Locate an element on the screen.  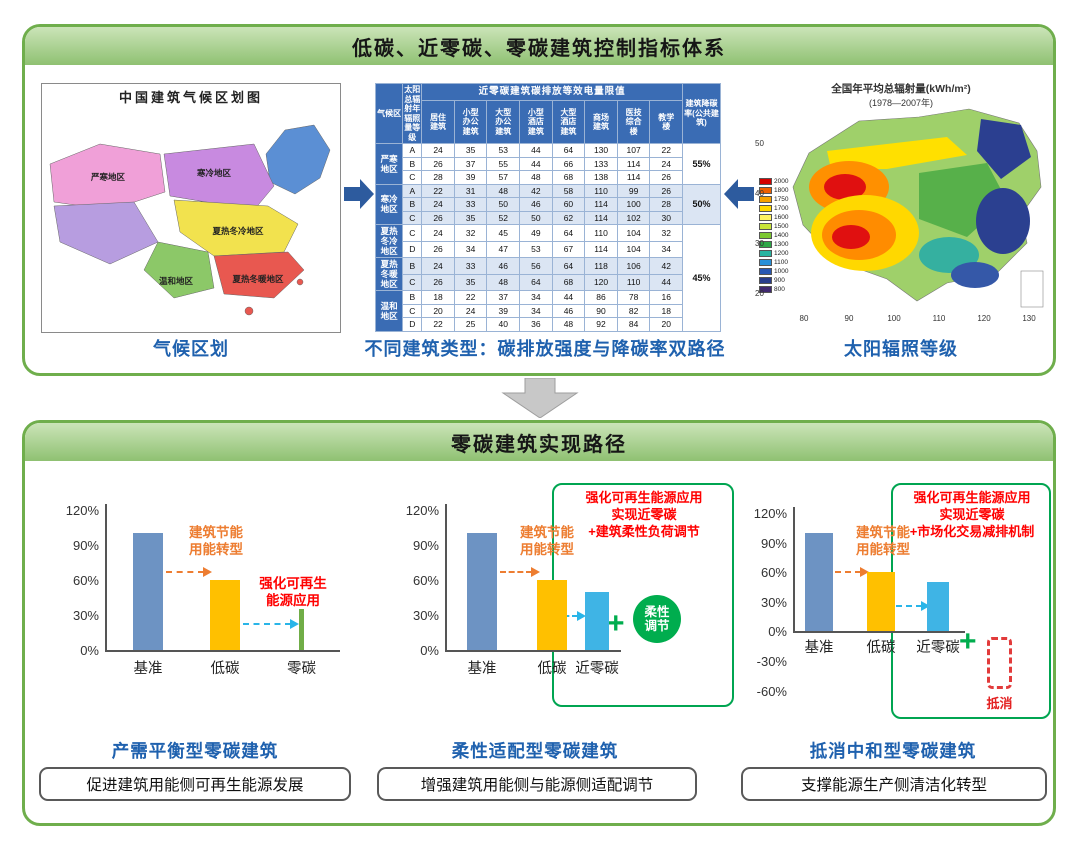
building-type-header: 居住 建筑 is located at coordinates (438, 122).